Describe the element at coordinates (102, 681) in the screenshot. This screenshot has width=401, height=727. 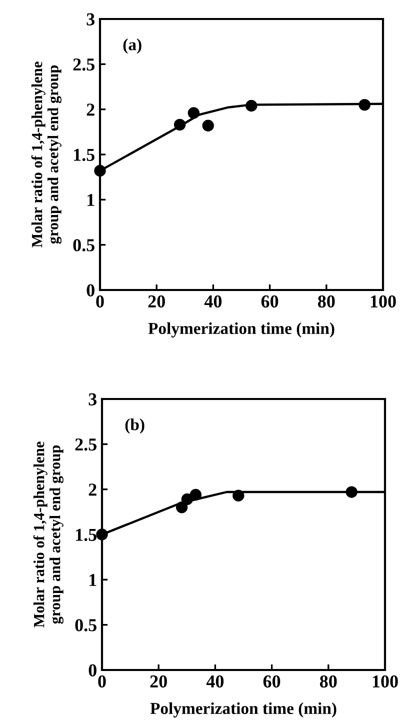
I see `x-tick-label: 0` at that location.